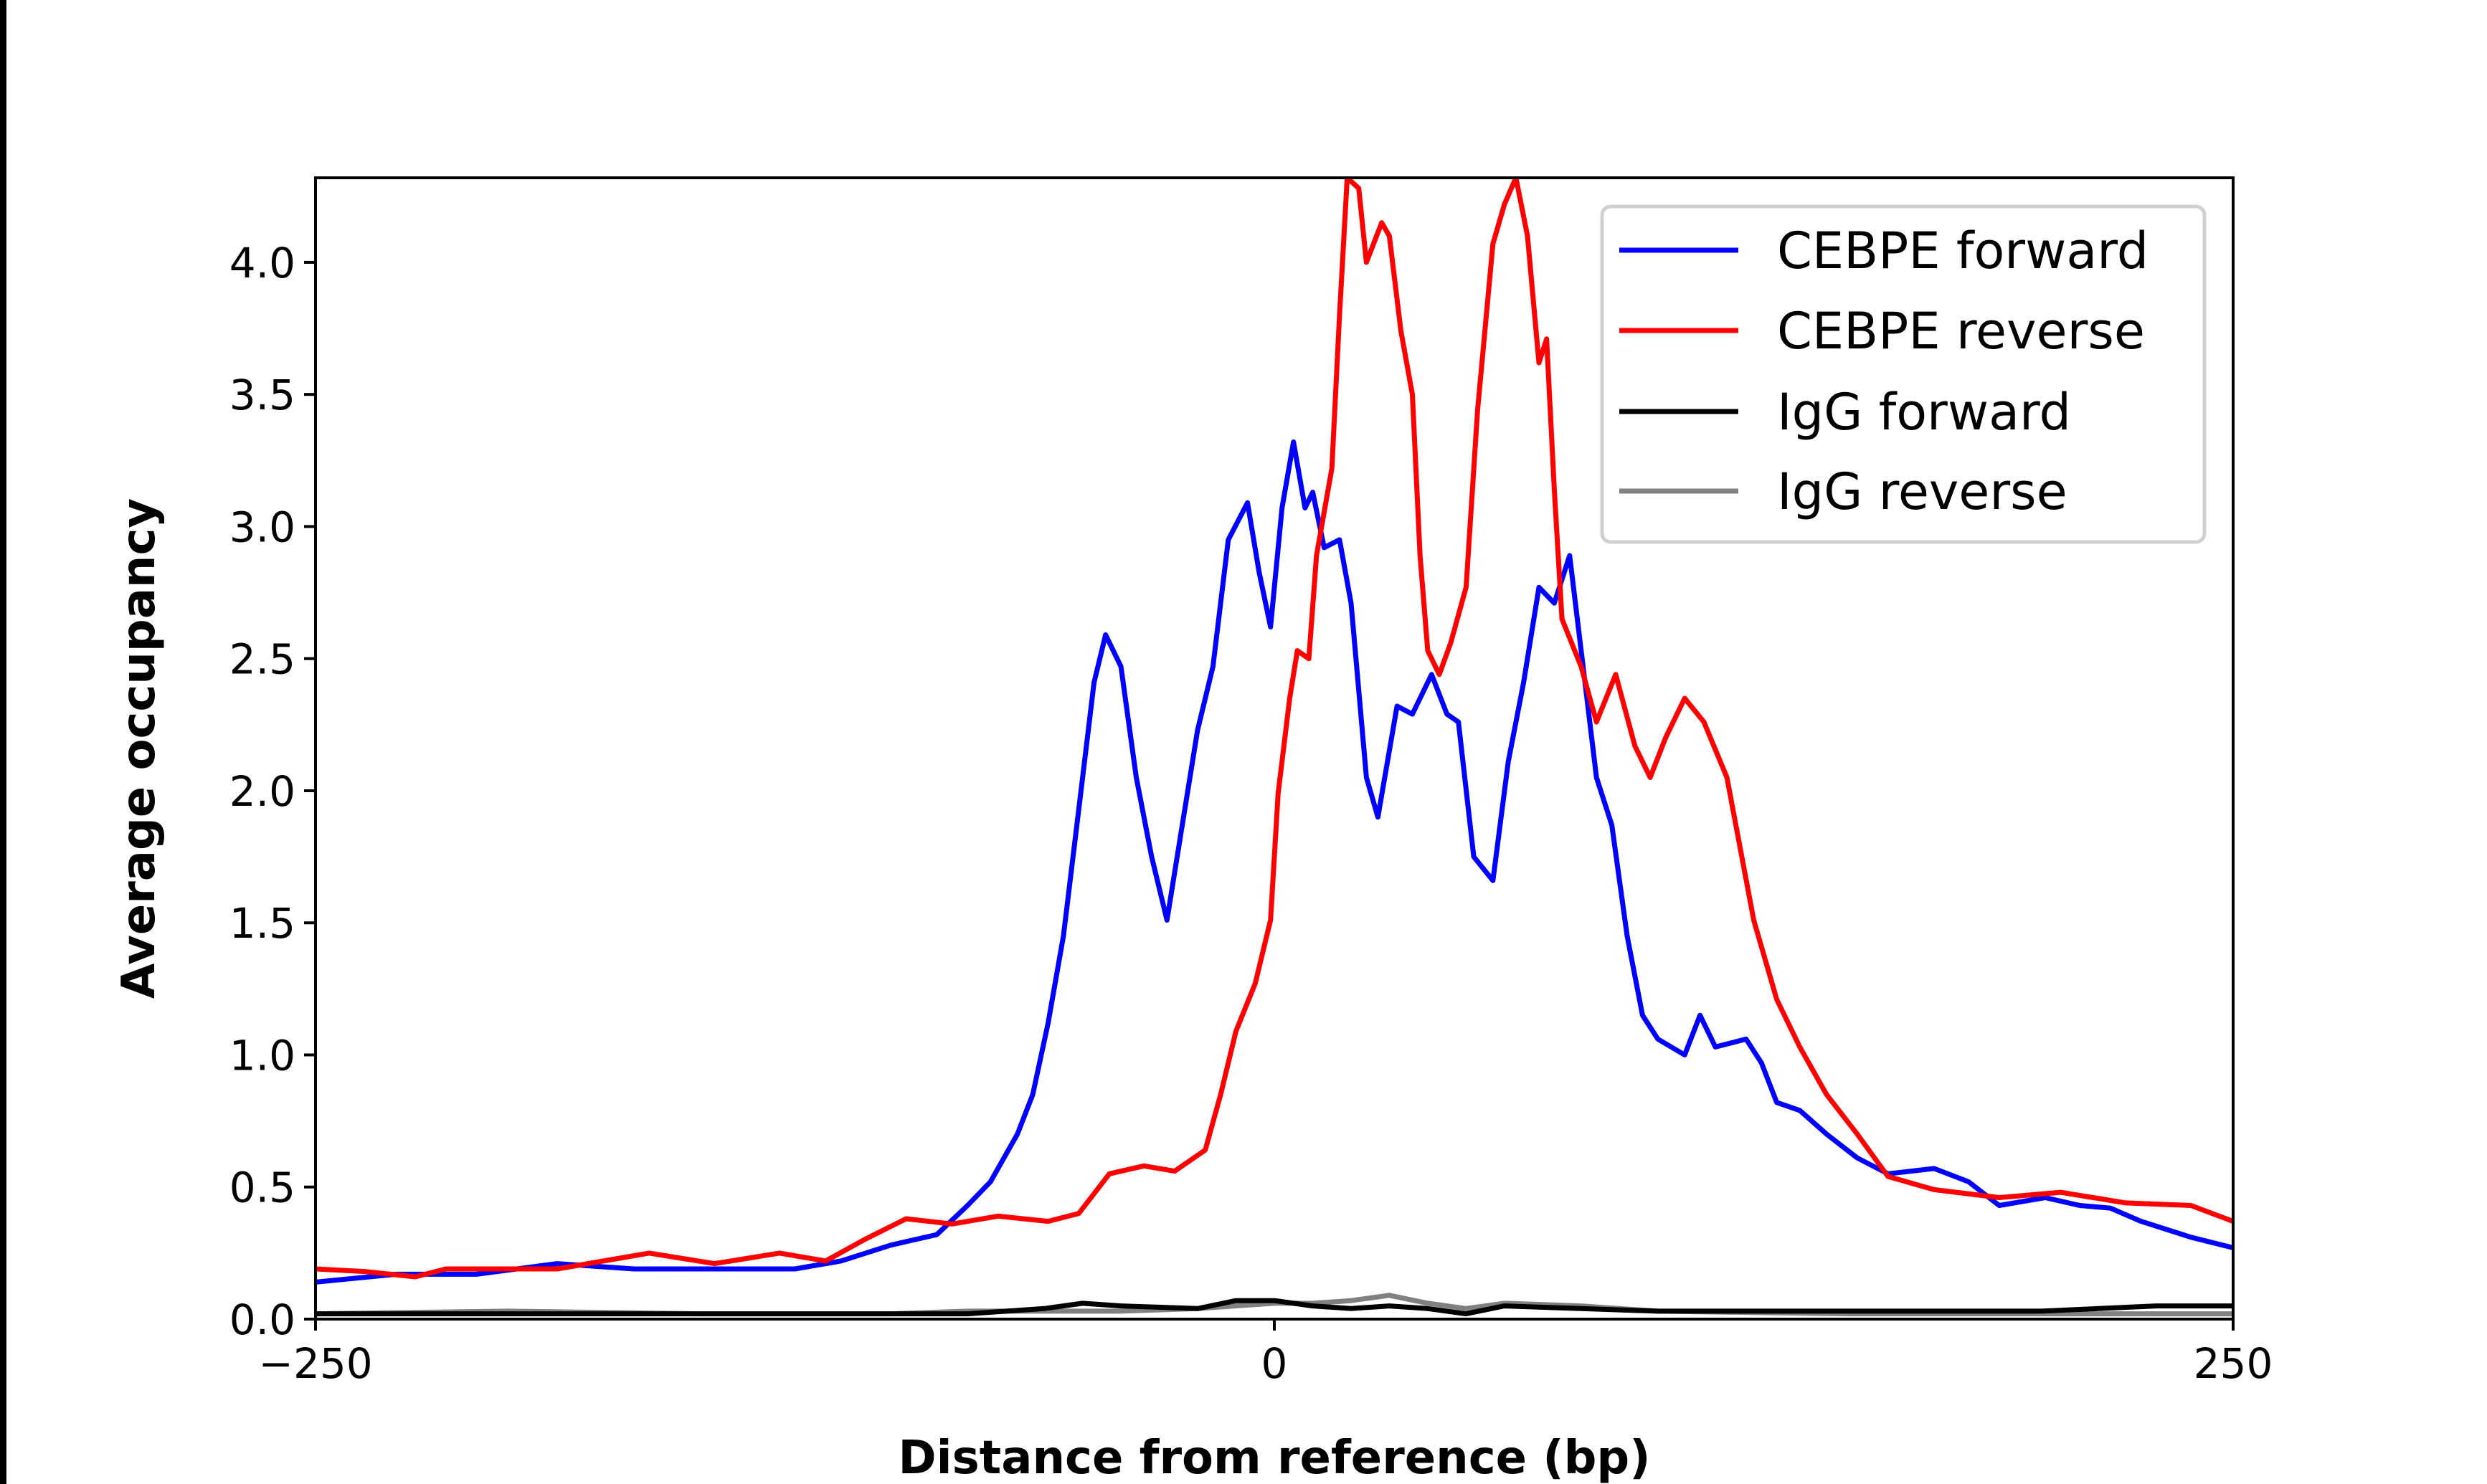  I want to click on legend-label: CEBPE reverse, so click(1961, 332).